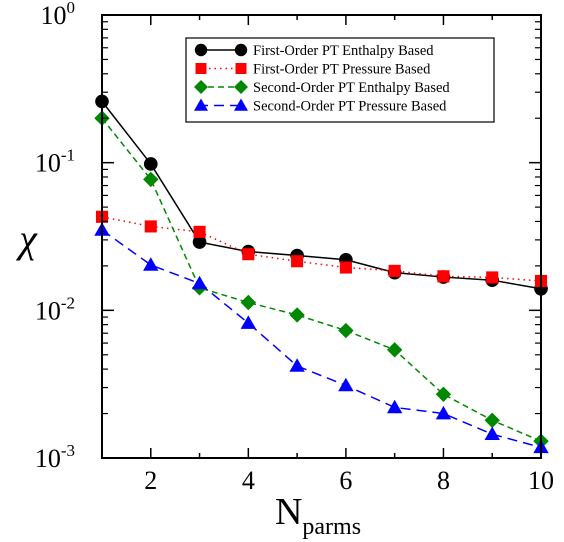 The width and height of the screenshot is (564, 542). I want to click on y-tick-label: 10⁻², so click(55, 309).